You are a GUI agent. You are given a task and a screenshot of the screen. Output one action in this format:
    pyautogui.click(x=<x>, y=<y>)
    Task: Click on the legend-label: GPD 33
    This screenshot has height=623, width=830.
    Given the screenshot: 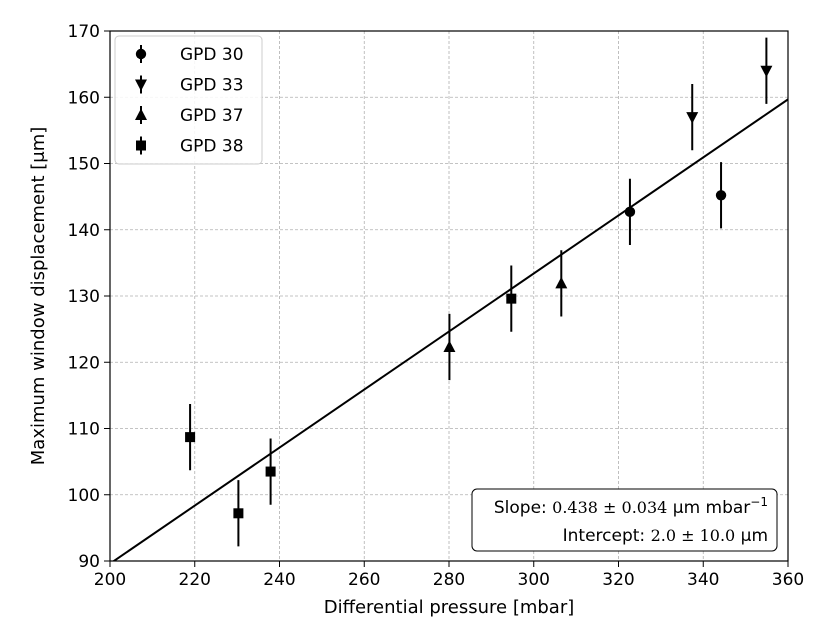 What is the action you would take?
    pyautogui.click(x=212, y=86)
    